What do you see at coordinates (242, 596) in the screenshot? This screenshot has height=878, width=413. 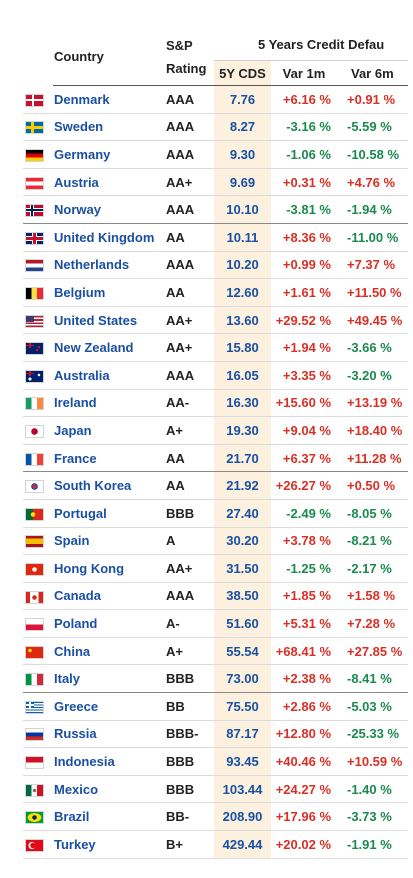 I see `cds-cell: 38.50` at bounding box center [242, 596].